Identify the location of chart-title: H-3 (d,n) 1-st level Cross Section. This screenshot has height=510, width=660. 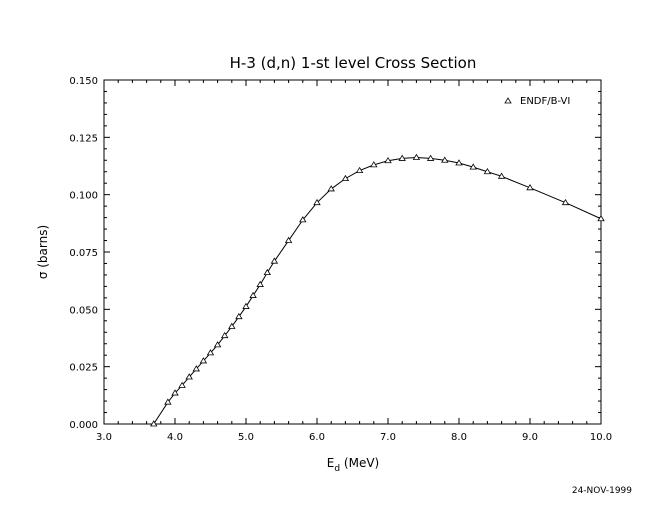
(353, 63).